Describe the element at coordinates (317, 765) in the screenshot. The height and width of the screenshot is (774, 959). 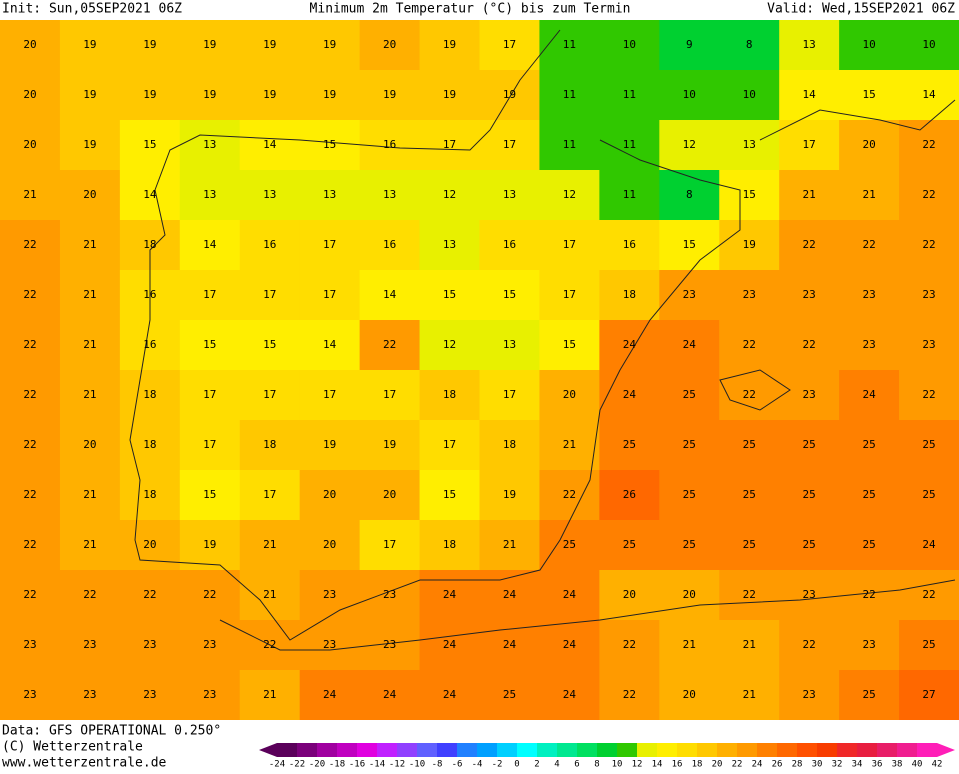
I see `colorbar-tick-label: -20` at that location.